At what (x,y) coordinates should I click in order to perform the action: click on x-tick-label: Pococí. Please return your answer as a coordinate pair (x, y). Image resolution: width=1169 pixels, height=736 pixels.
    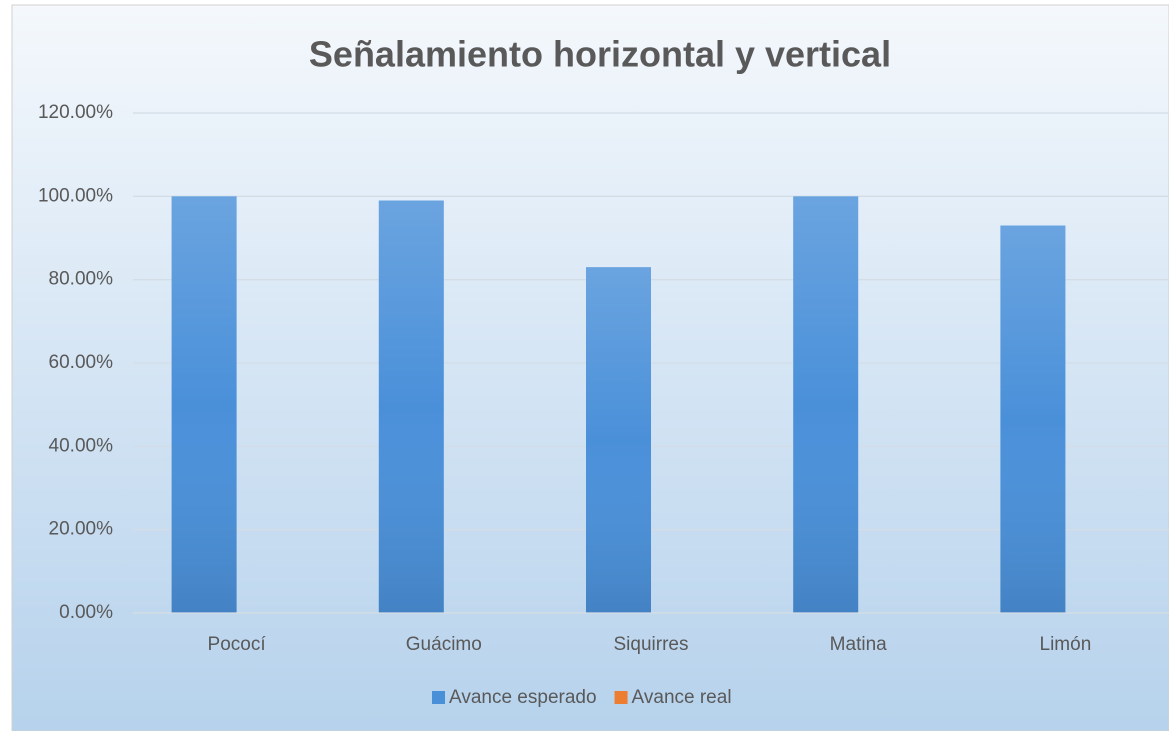
    Looking at the image, I should click on (237, 644).